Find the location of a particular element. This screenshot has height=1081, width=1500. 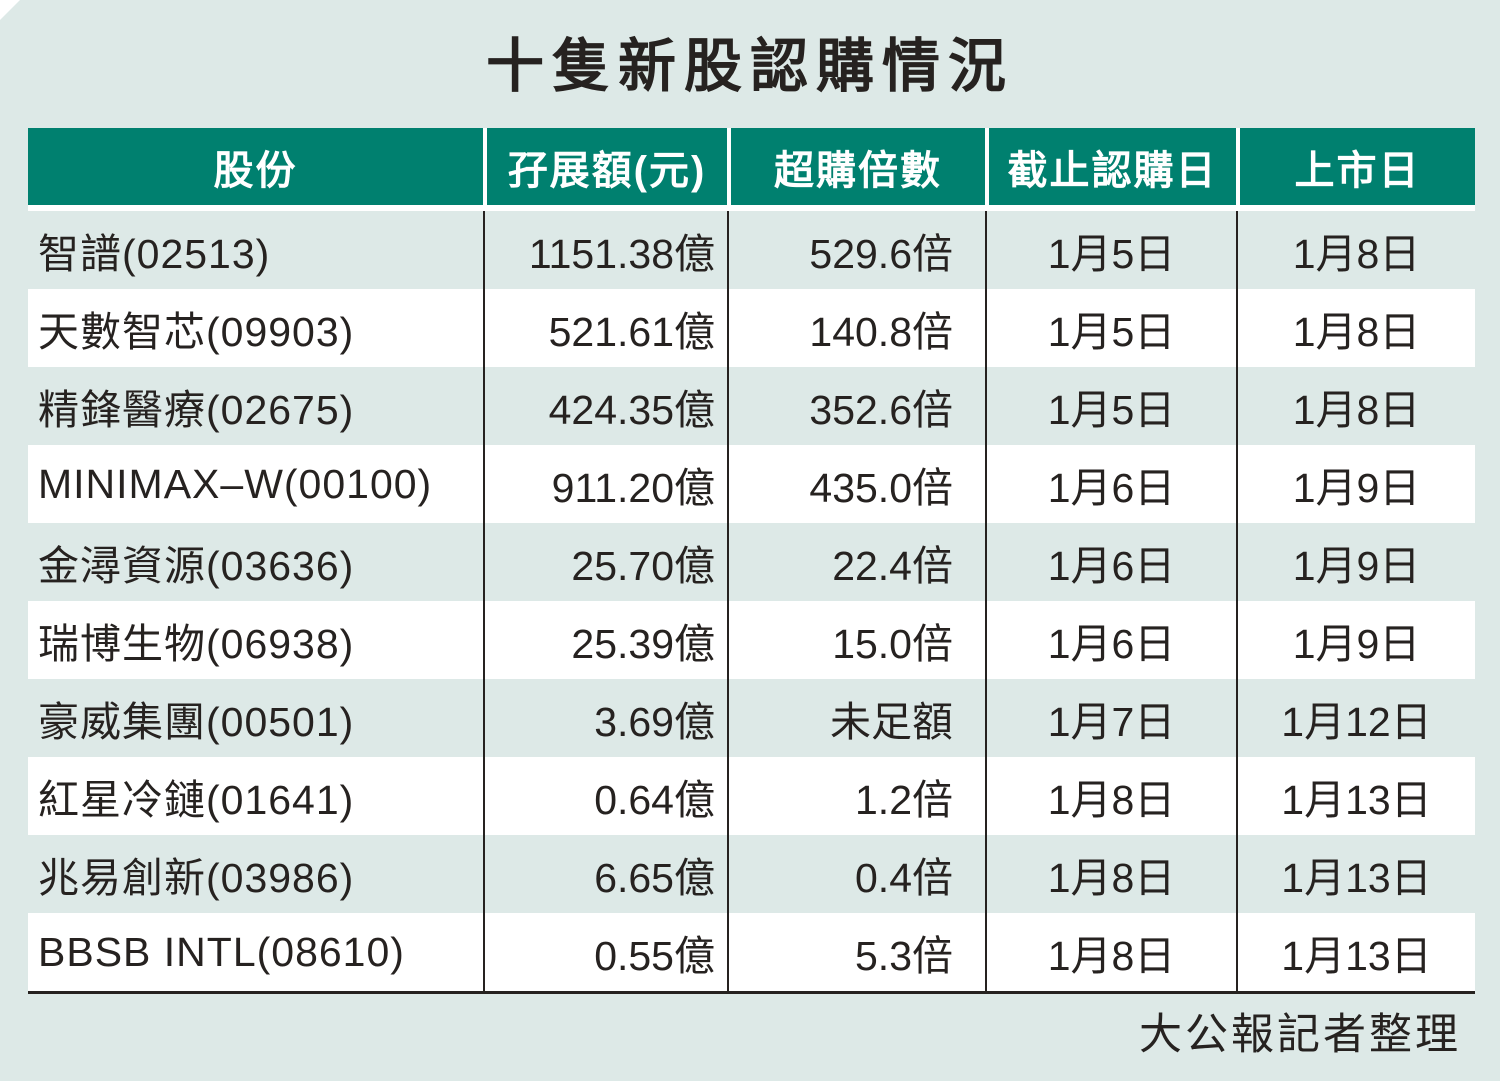

listing-date-cell: 1月12日 is located at coordinates (1355, 718).